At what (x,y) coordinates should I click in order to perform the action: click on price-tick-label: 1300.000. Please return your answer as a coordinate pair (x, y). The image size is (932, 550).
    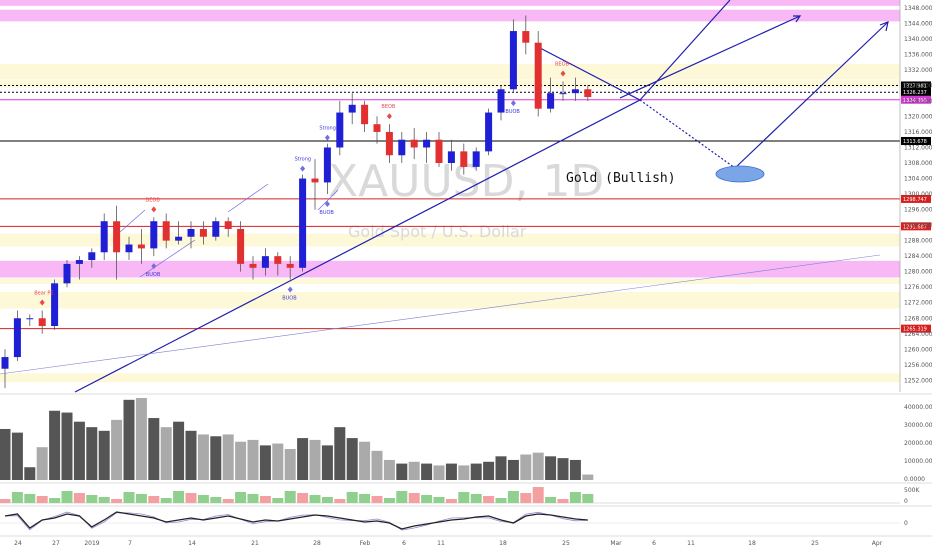
    Looking at the image, I should click on (918, 194).